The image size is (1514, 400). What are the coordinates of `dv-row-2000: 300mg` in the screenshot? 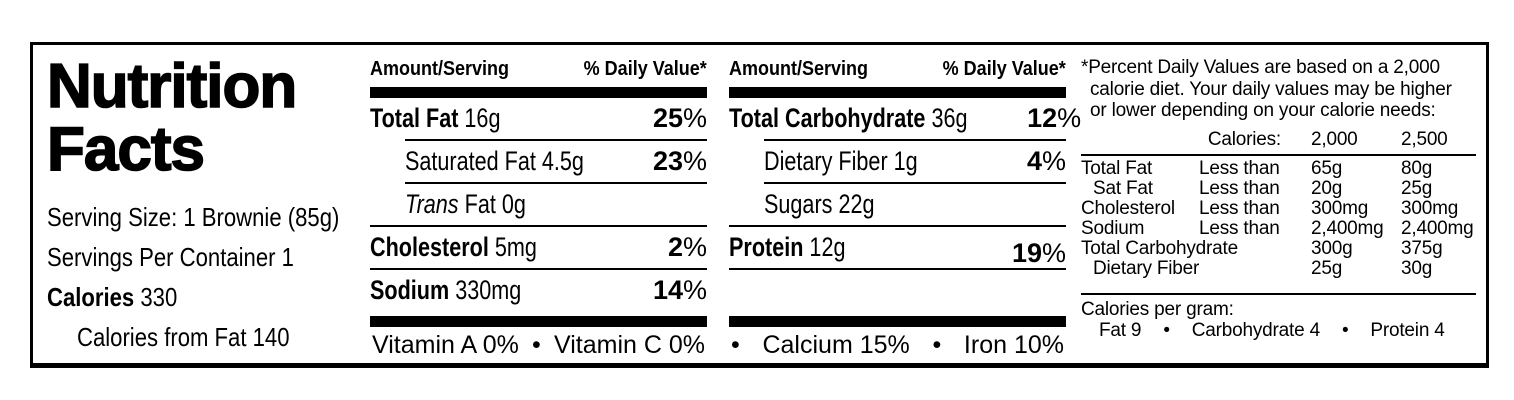 It's located at (1340, 208).